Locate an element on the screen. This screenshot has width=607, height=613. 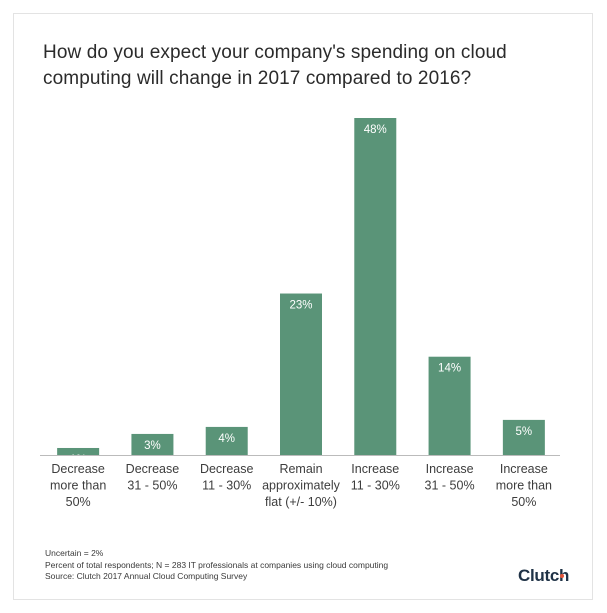
category-label: approximately is located at coordinates (301, 486).